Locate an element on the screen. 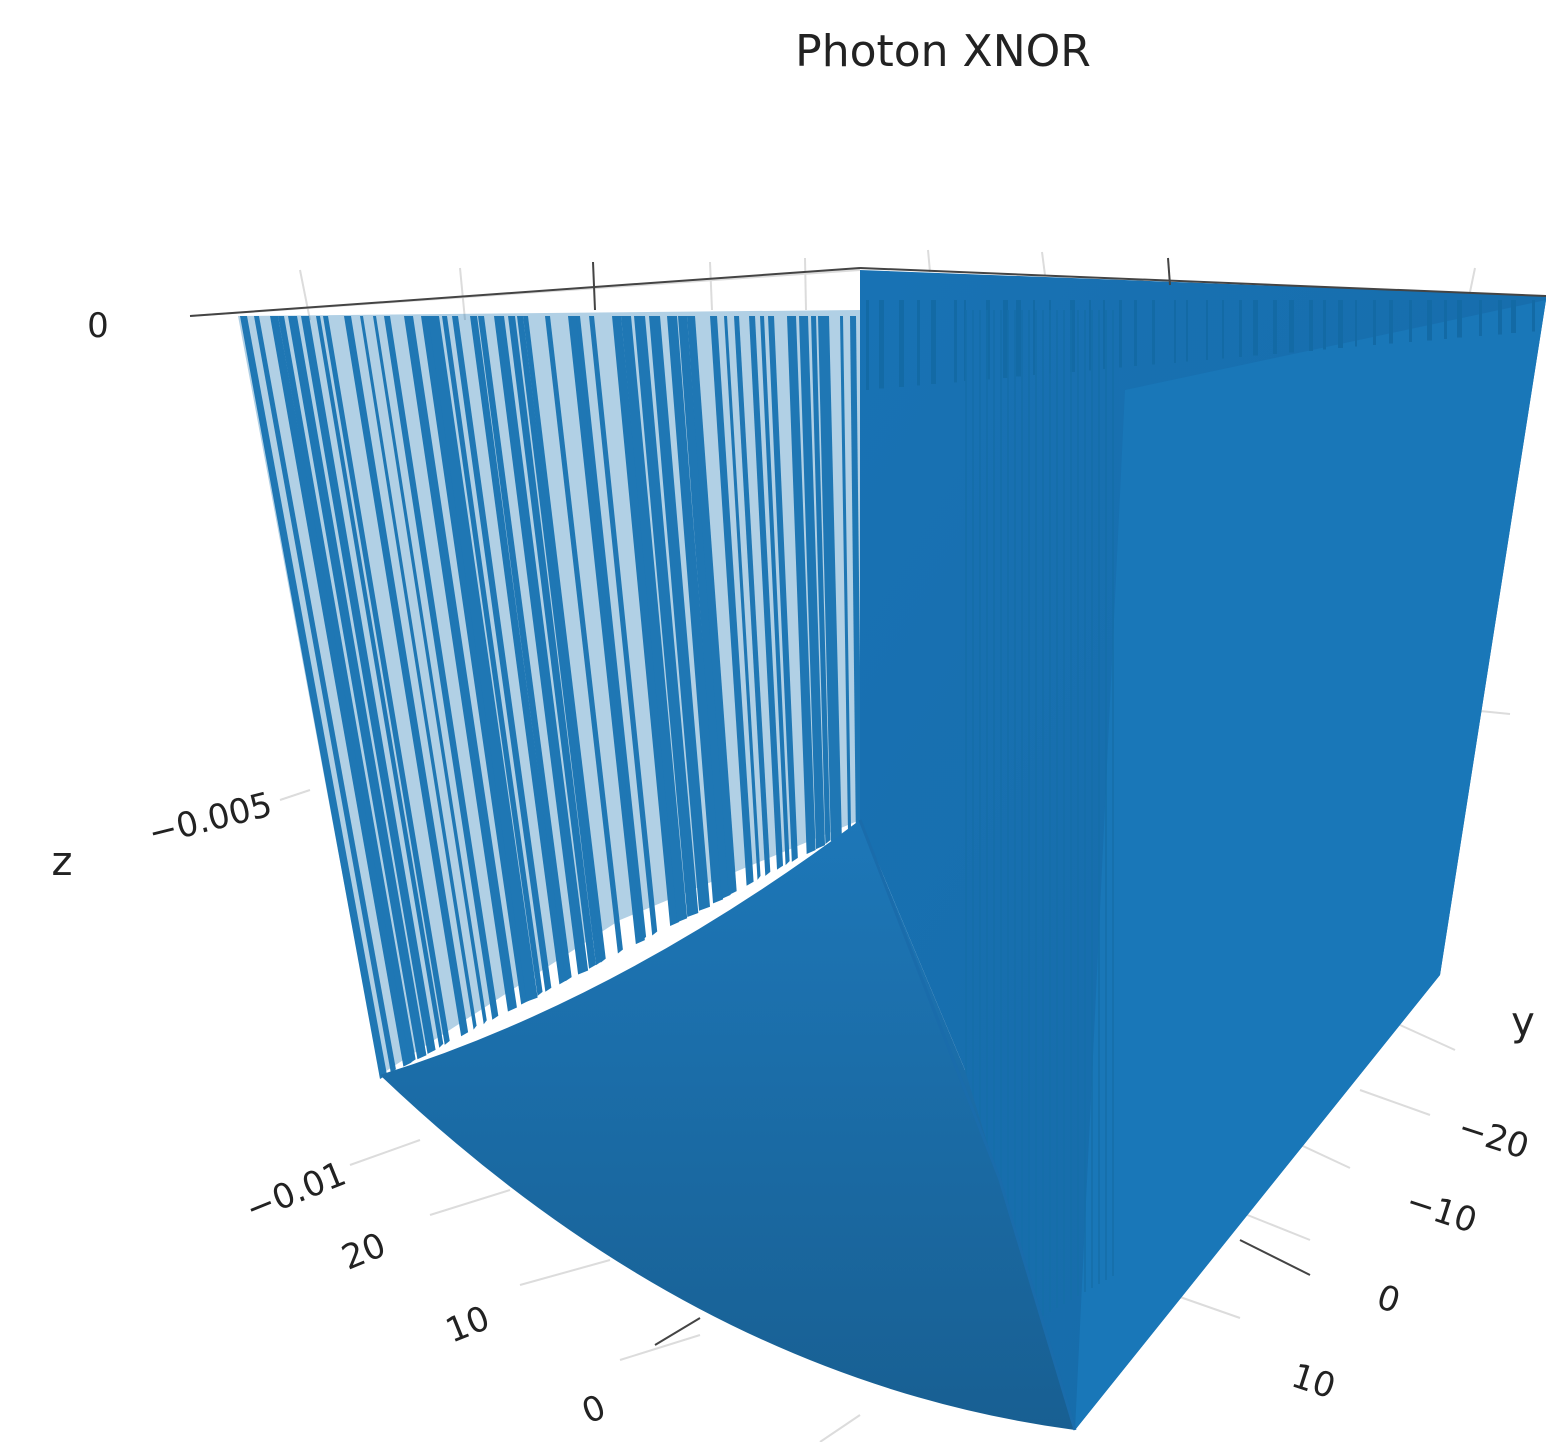 The height and width of the screenshot is (1442, 1546). top-axis-right is located at coordinates (1202, 282).